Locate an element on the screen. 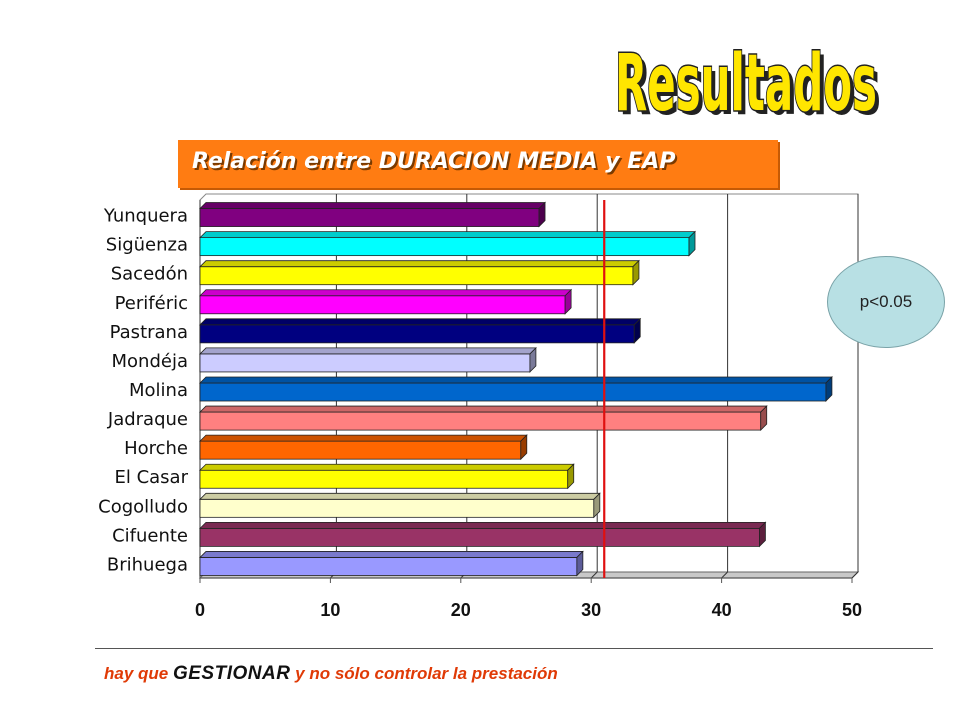 Image resolution: width=960 pixels, height=720 pixels. pvalue-text: p<0.05 is located at coordinates (886, 301).